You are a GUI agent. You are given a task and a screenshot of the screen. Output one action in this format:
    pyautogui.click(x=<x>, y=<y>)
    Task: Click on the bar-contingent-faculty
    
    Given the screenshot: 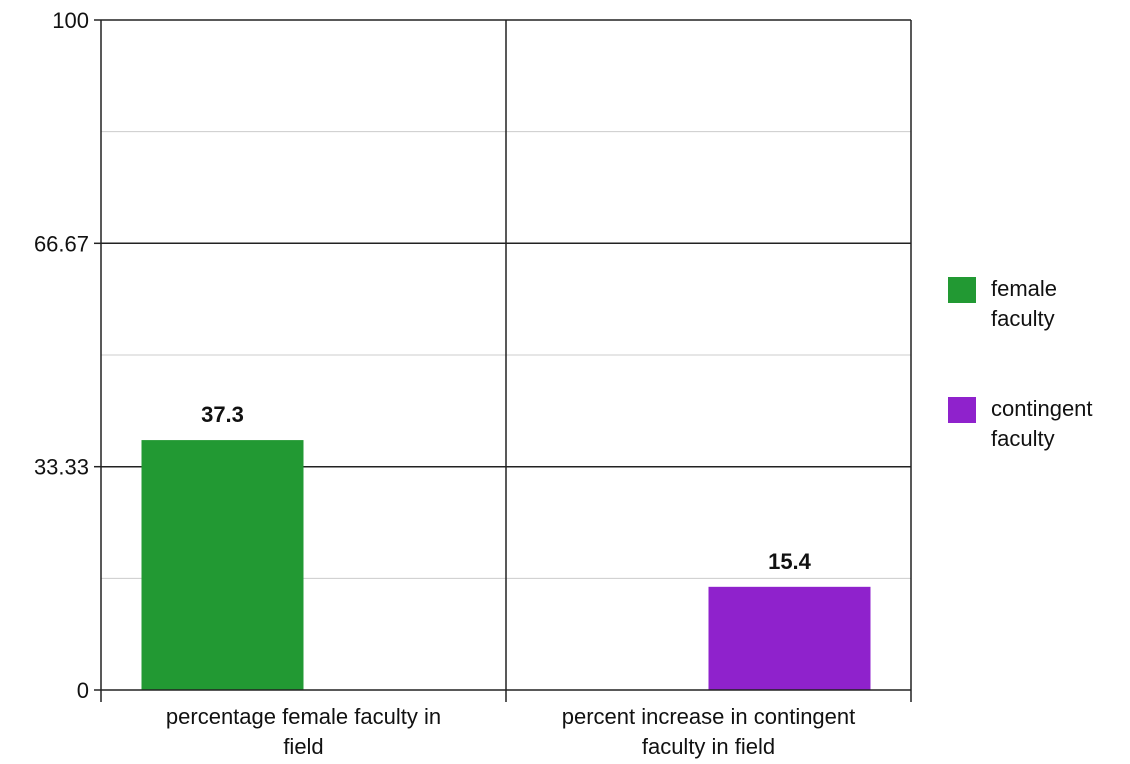 What is the action you would take?
    pyautogui.click(x=789, y=638)
    